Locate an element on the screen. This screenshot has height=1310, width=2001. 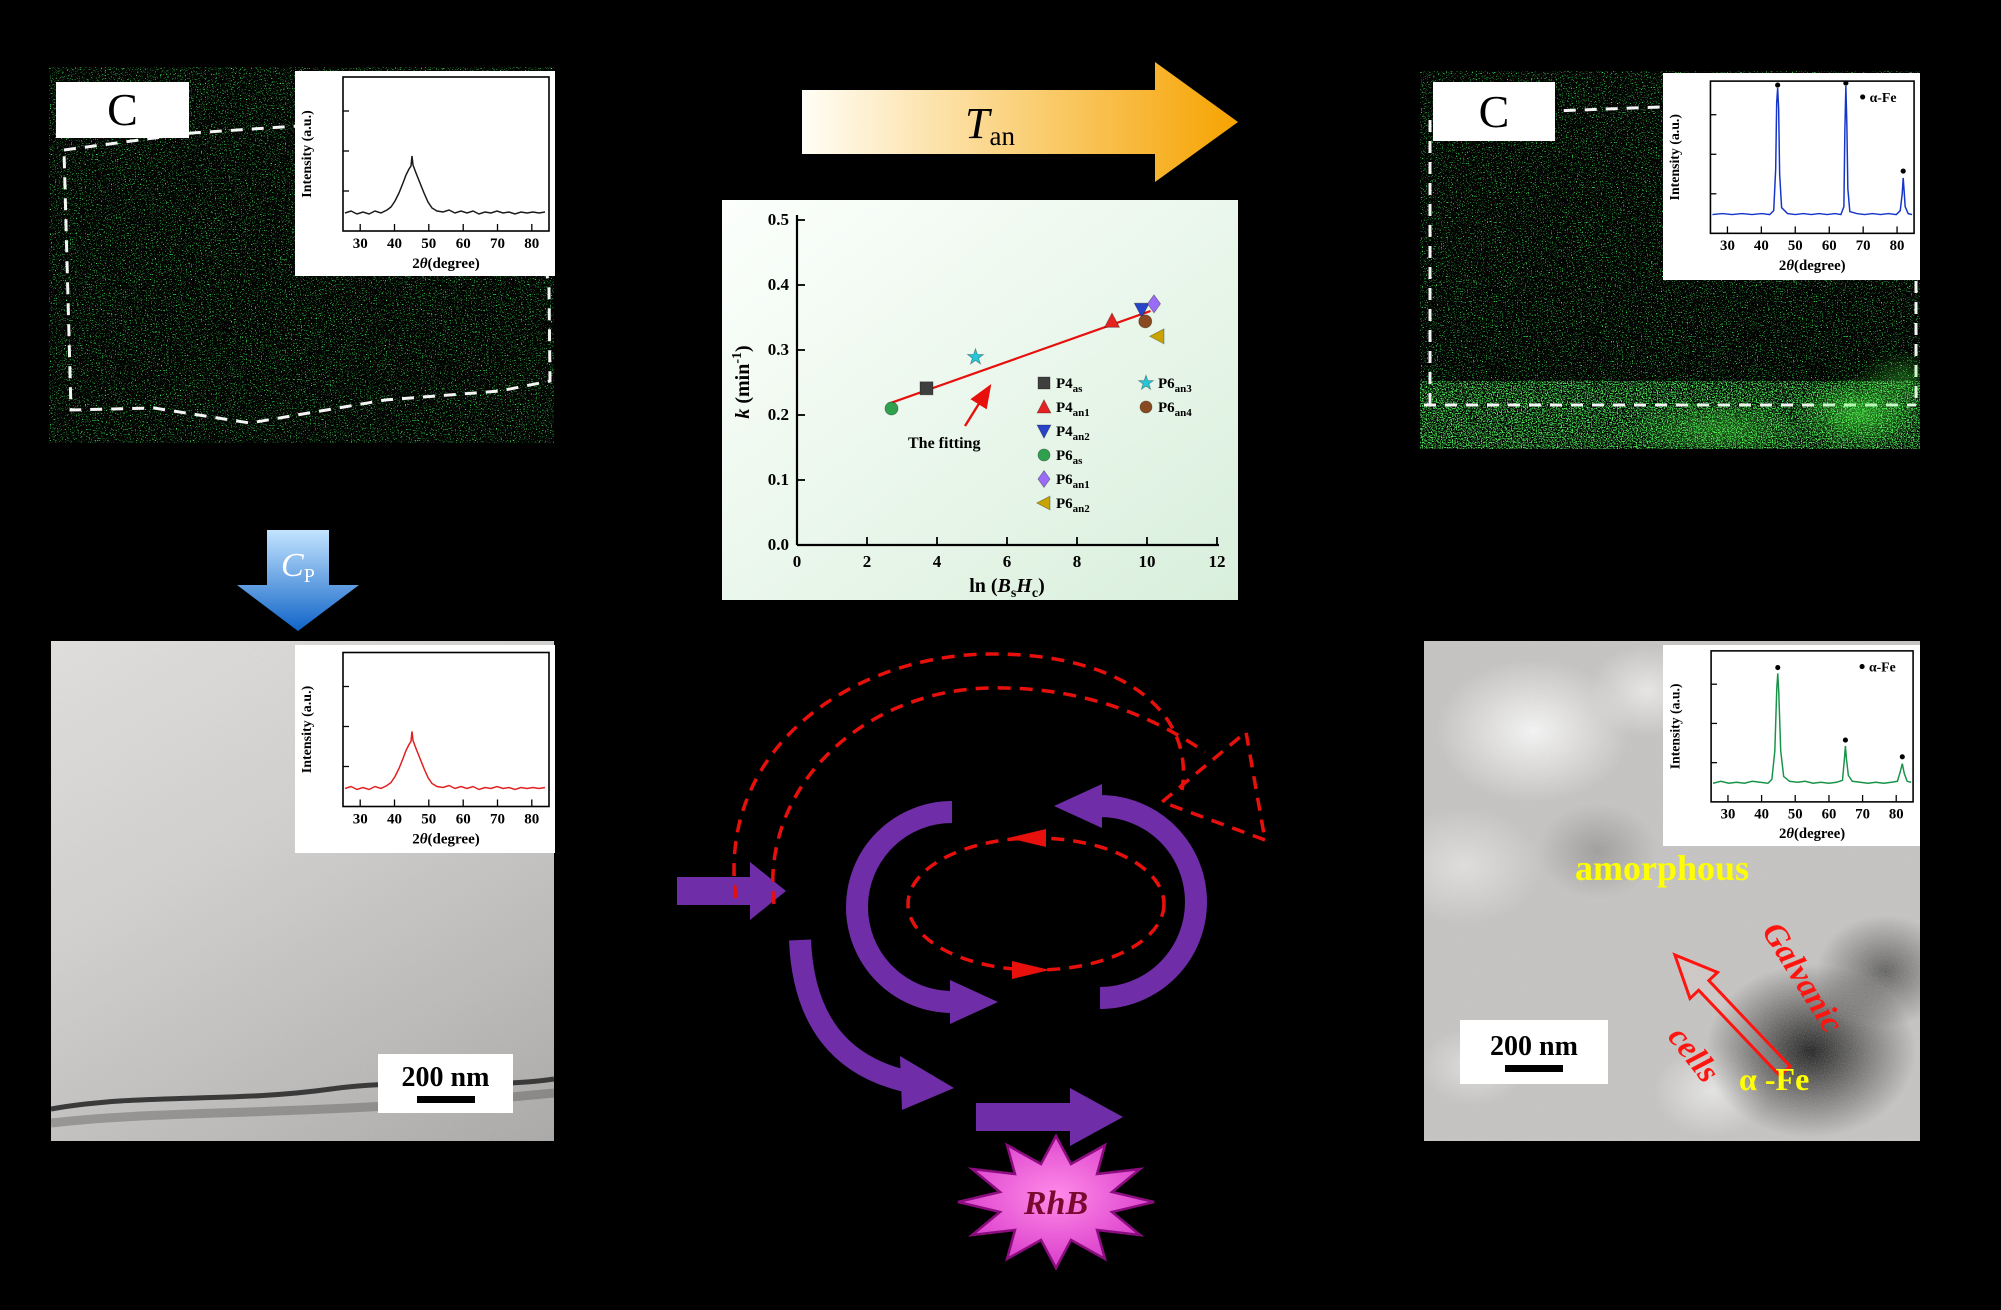
lower-hook-arc is located at coordinates (851, 1016).